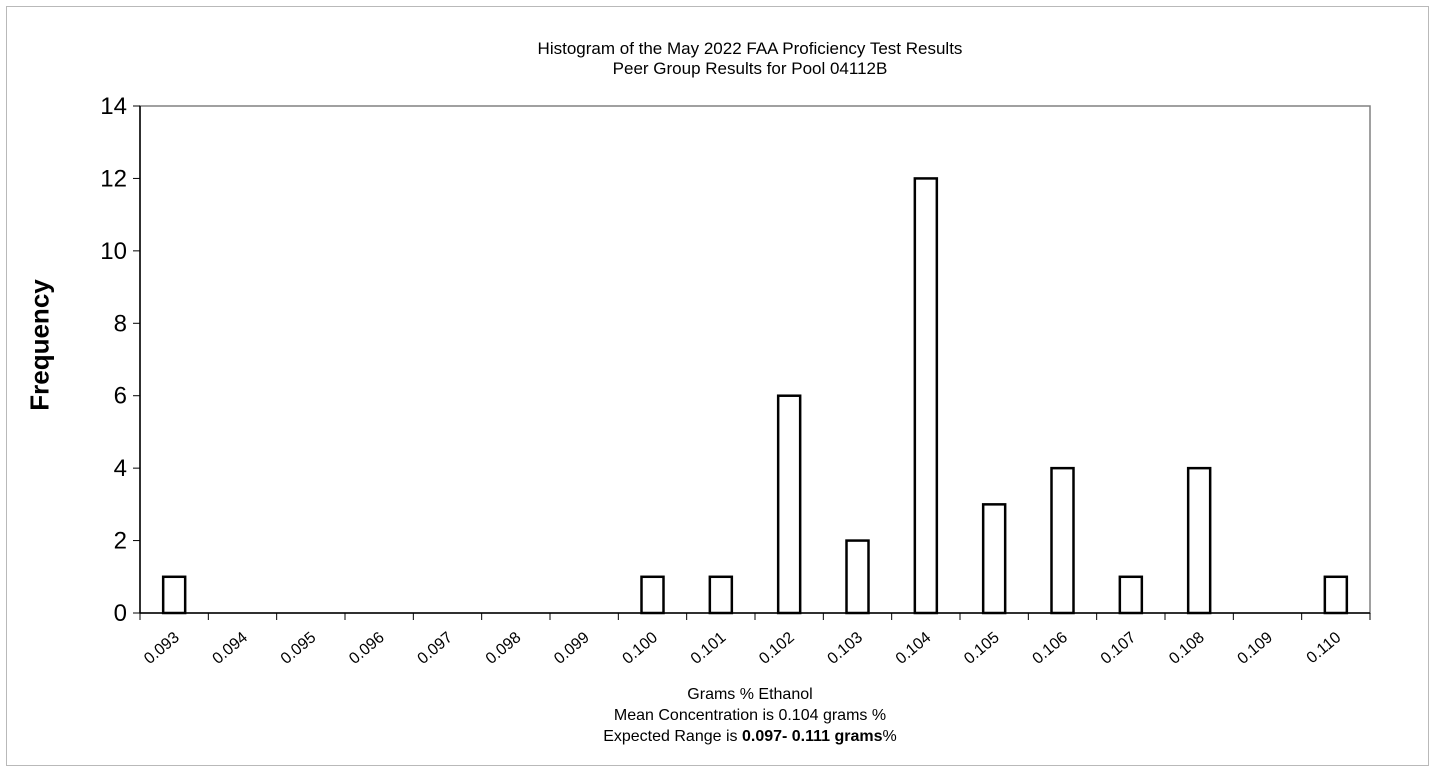  Describe the element at coordinates (889, 736) in the screenshot. I see `range-suffix: %` at that location.